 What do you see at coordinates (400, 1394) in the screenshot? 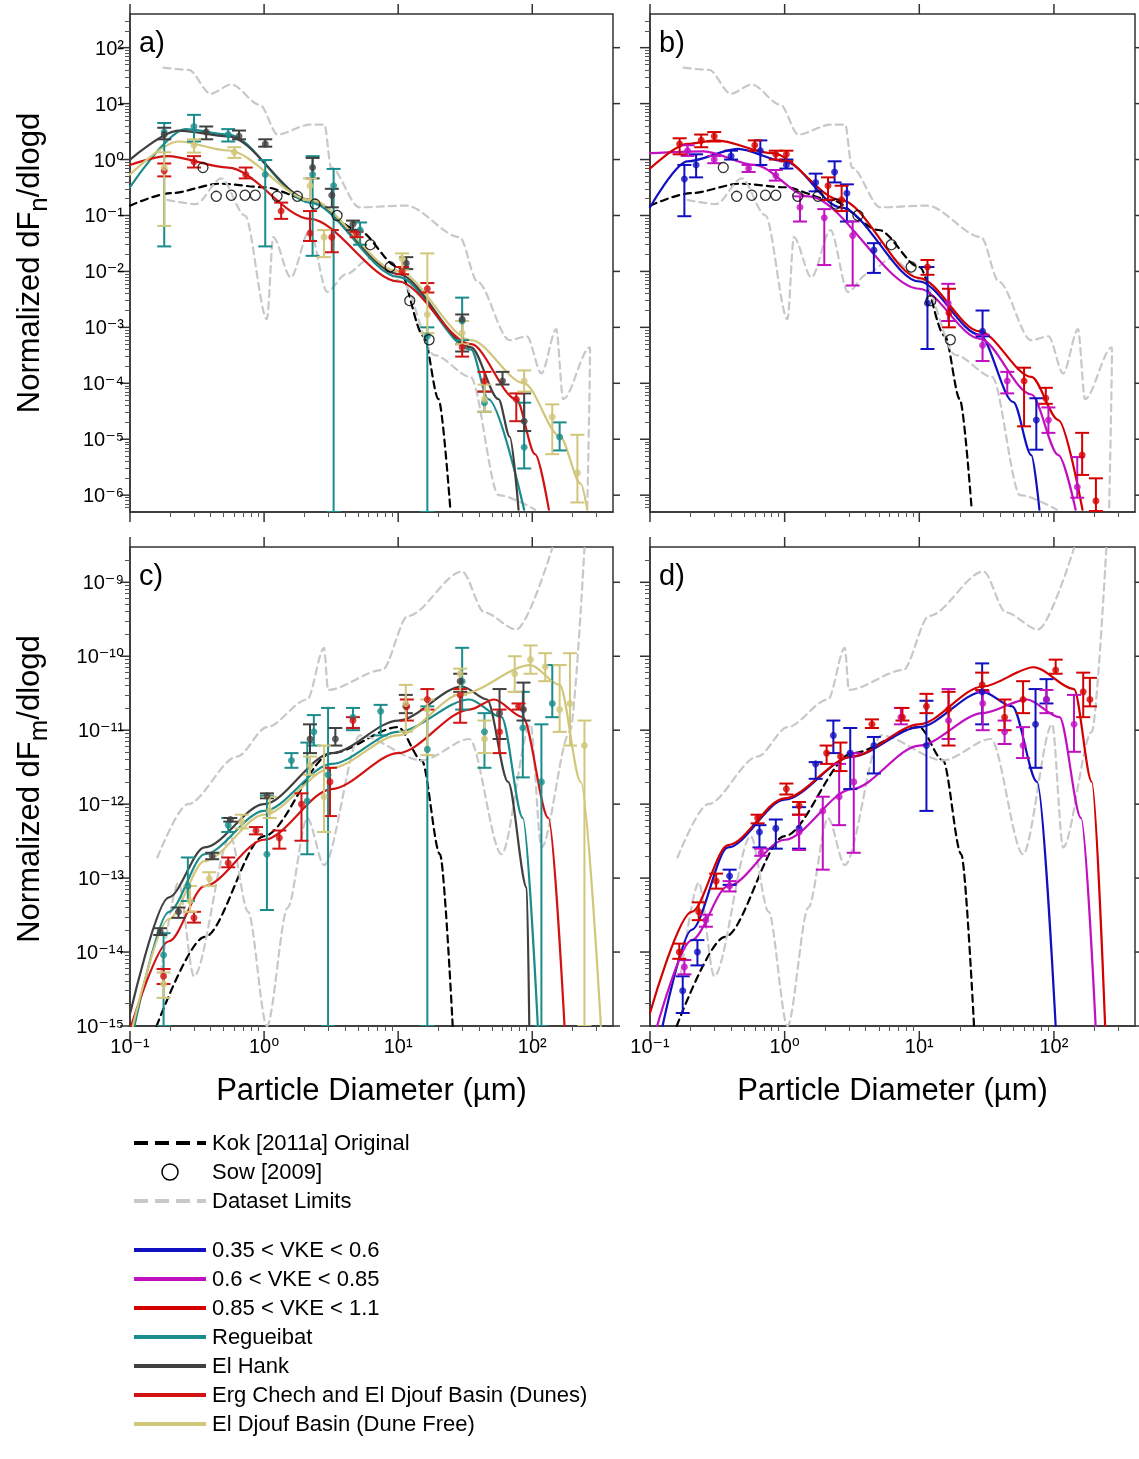
I see `legend-label: Erg Chech and El Djouf Basin (Dunes)` at bounding box center [400, 1394].